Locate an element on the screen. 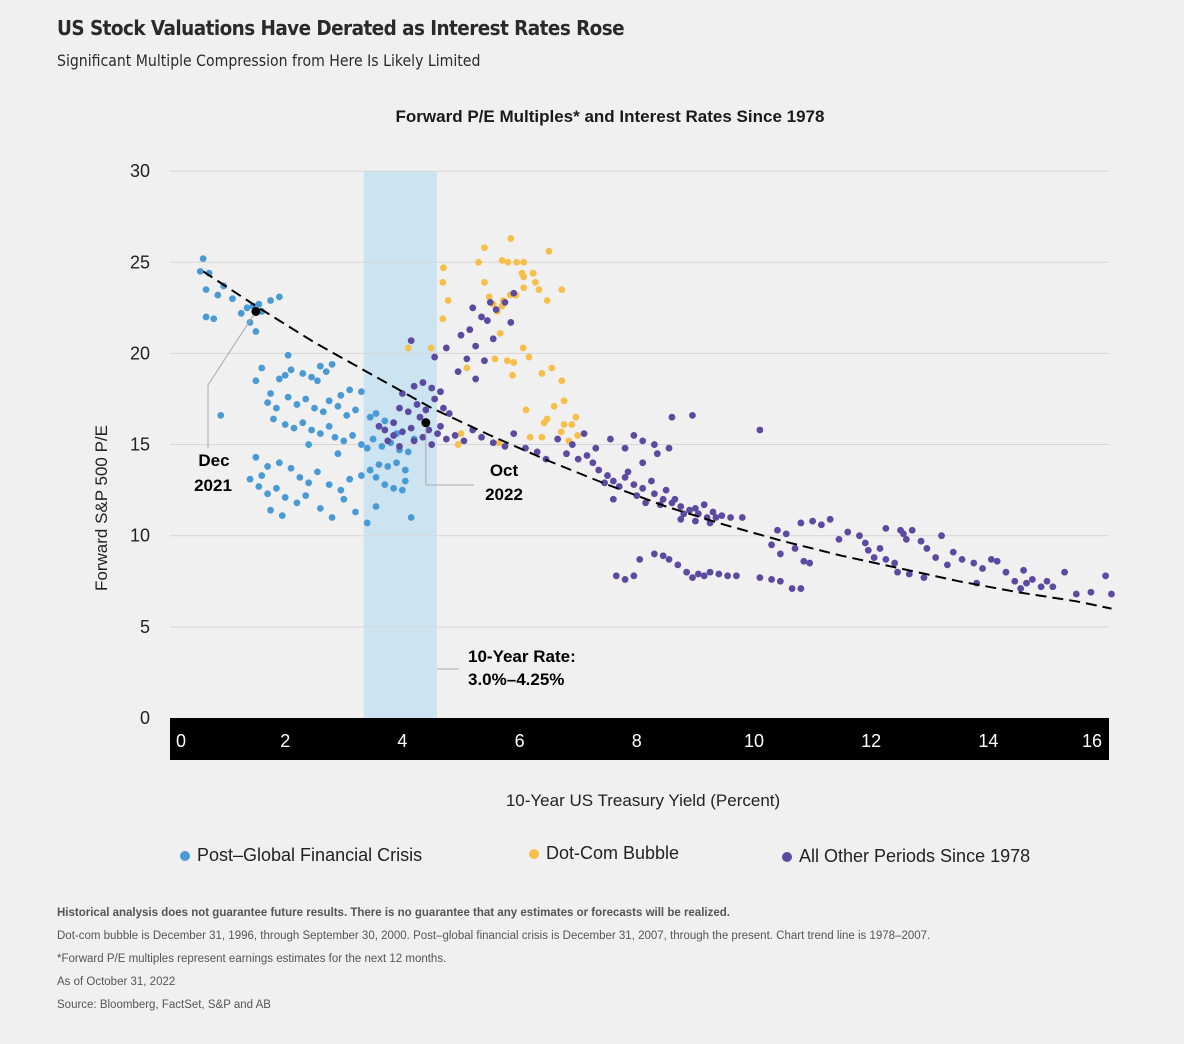 The width and height of the screenshot is (1184, 1044). x-tick-label: 4 is located at coordinates (402, 741).